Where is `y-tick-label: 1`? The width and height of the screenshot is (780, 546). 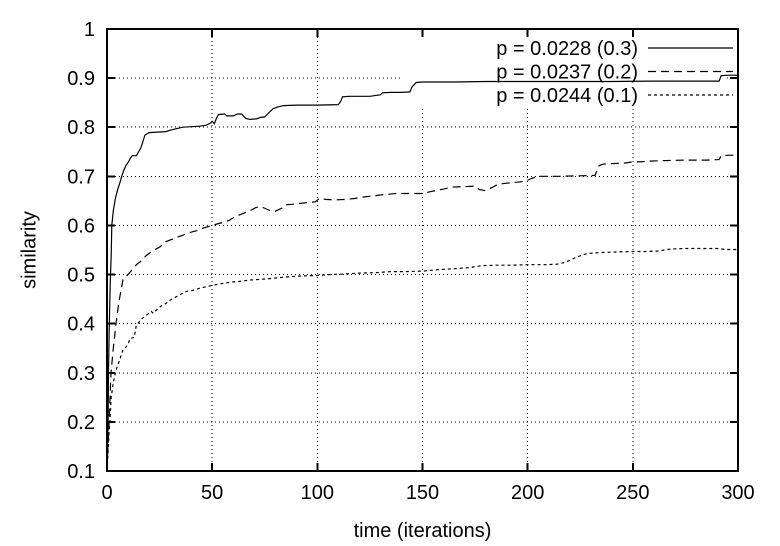
y-tick-label: 1 is located at coordinates (89, 30).